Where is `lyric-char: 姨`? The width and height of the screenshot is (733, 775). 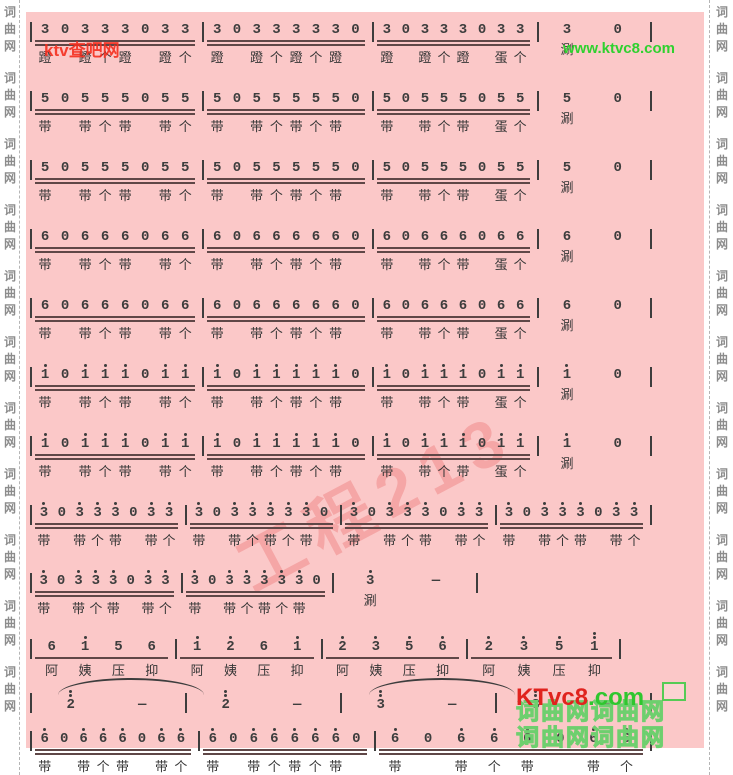 lyric-char: 姨 is located at coordinates (230, 670).